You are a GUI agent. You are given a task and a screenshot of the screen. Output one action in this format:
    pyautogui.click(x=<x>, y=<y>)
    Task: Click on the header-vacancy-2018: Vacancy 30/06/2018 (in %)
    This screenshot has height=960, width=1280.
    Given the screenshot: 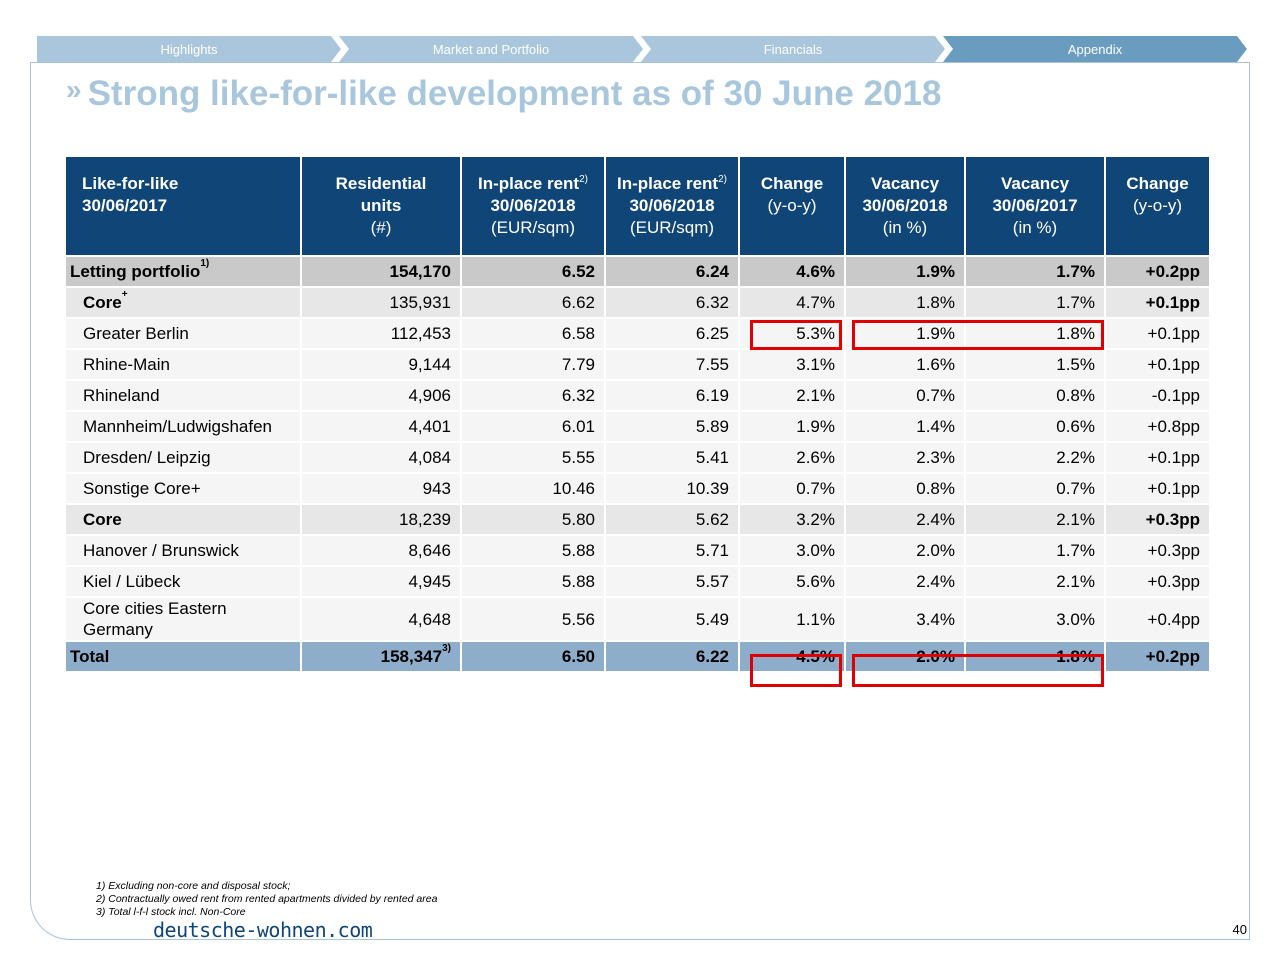 What is the action you would take?
    pyautogui.click(x=905, y=207)
    